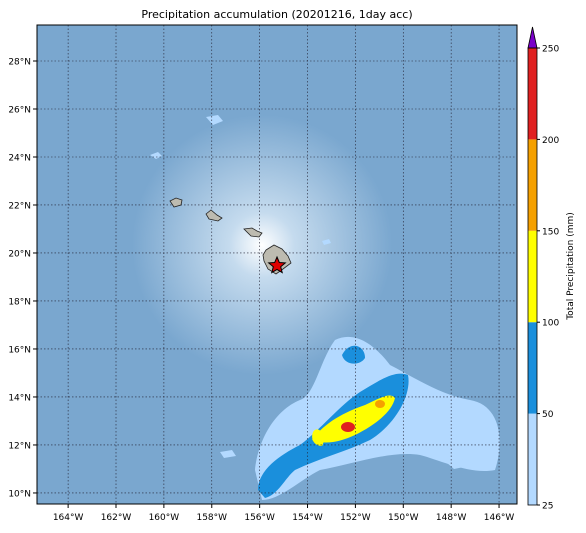 This screenshot has height=533, width=586. Describe the element at coordinates (19, 494) in the screenshot. I see `lat-tick-label: 10°N` at that location.